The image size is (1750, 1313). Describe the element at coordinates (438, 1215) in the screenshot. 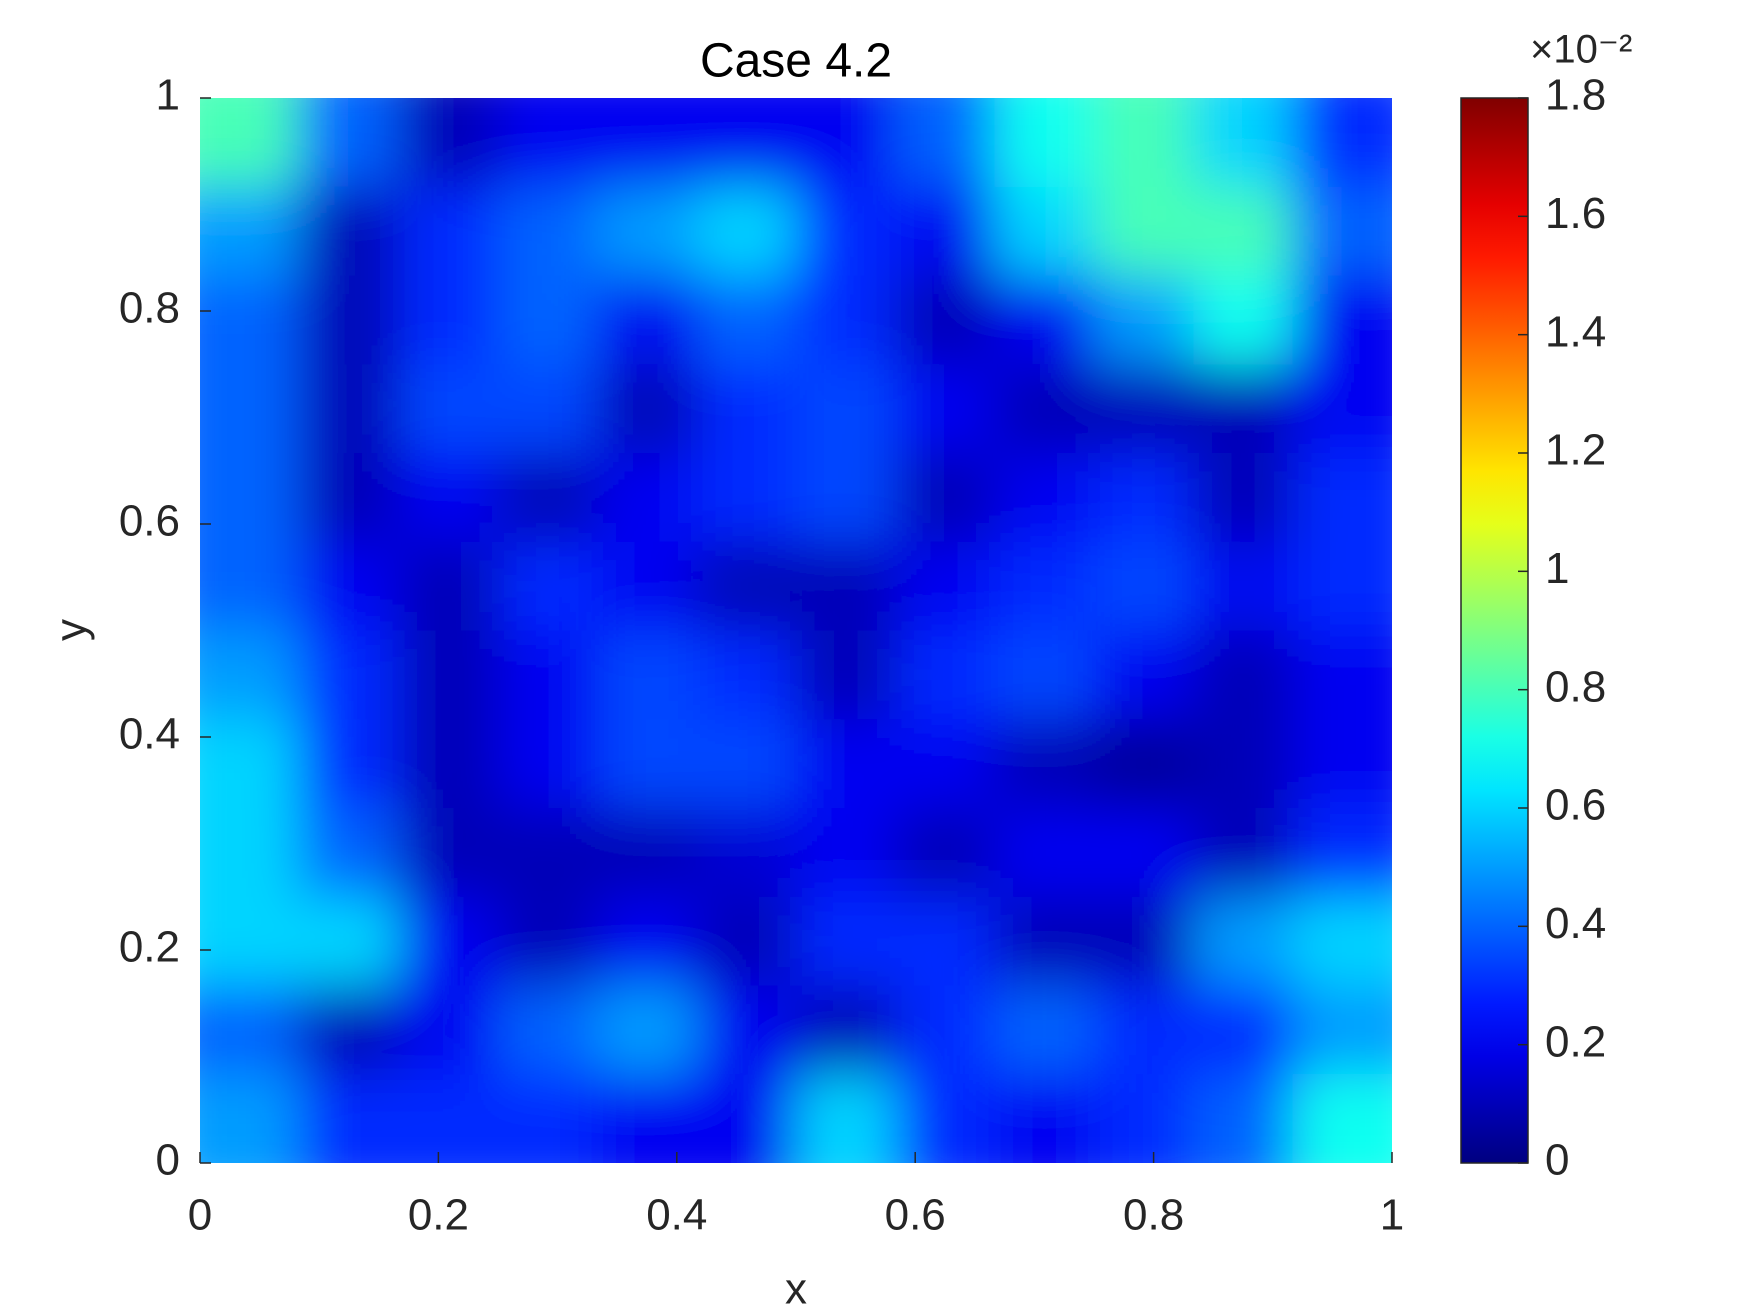

I see `x-tick-label: 0.2` at that location.